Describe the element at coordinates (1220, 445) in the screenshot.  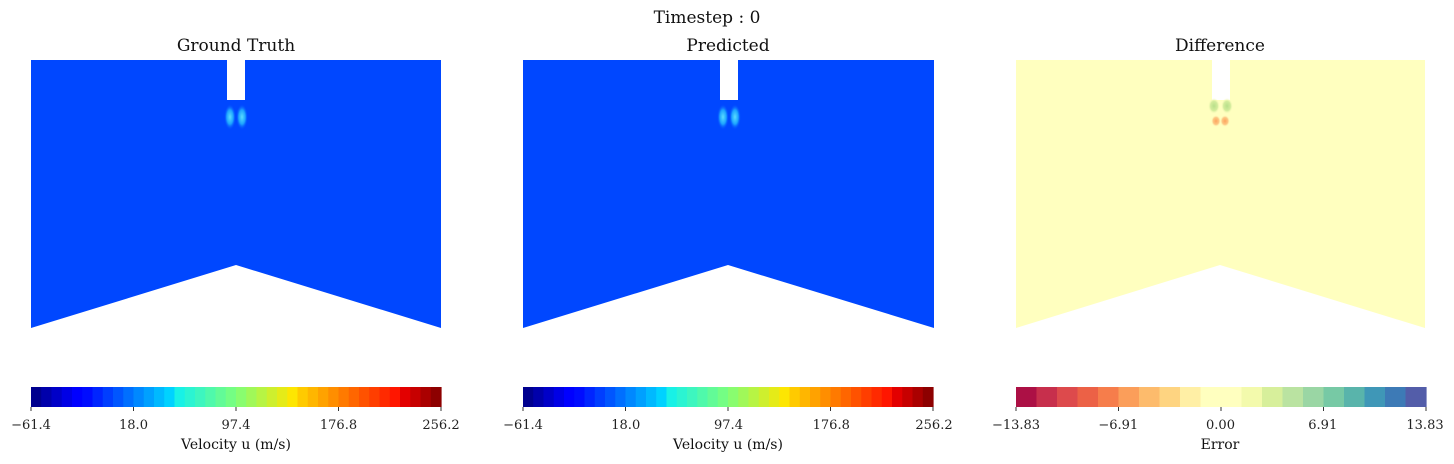
I see `colorbar-label: Error` at that location.